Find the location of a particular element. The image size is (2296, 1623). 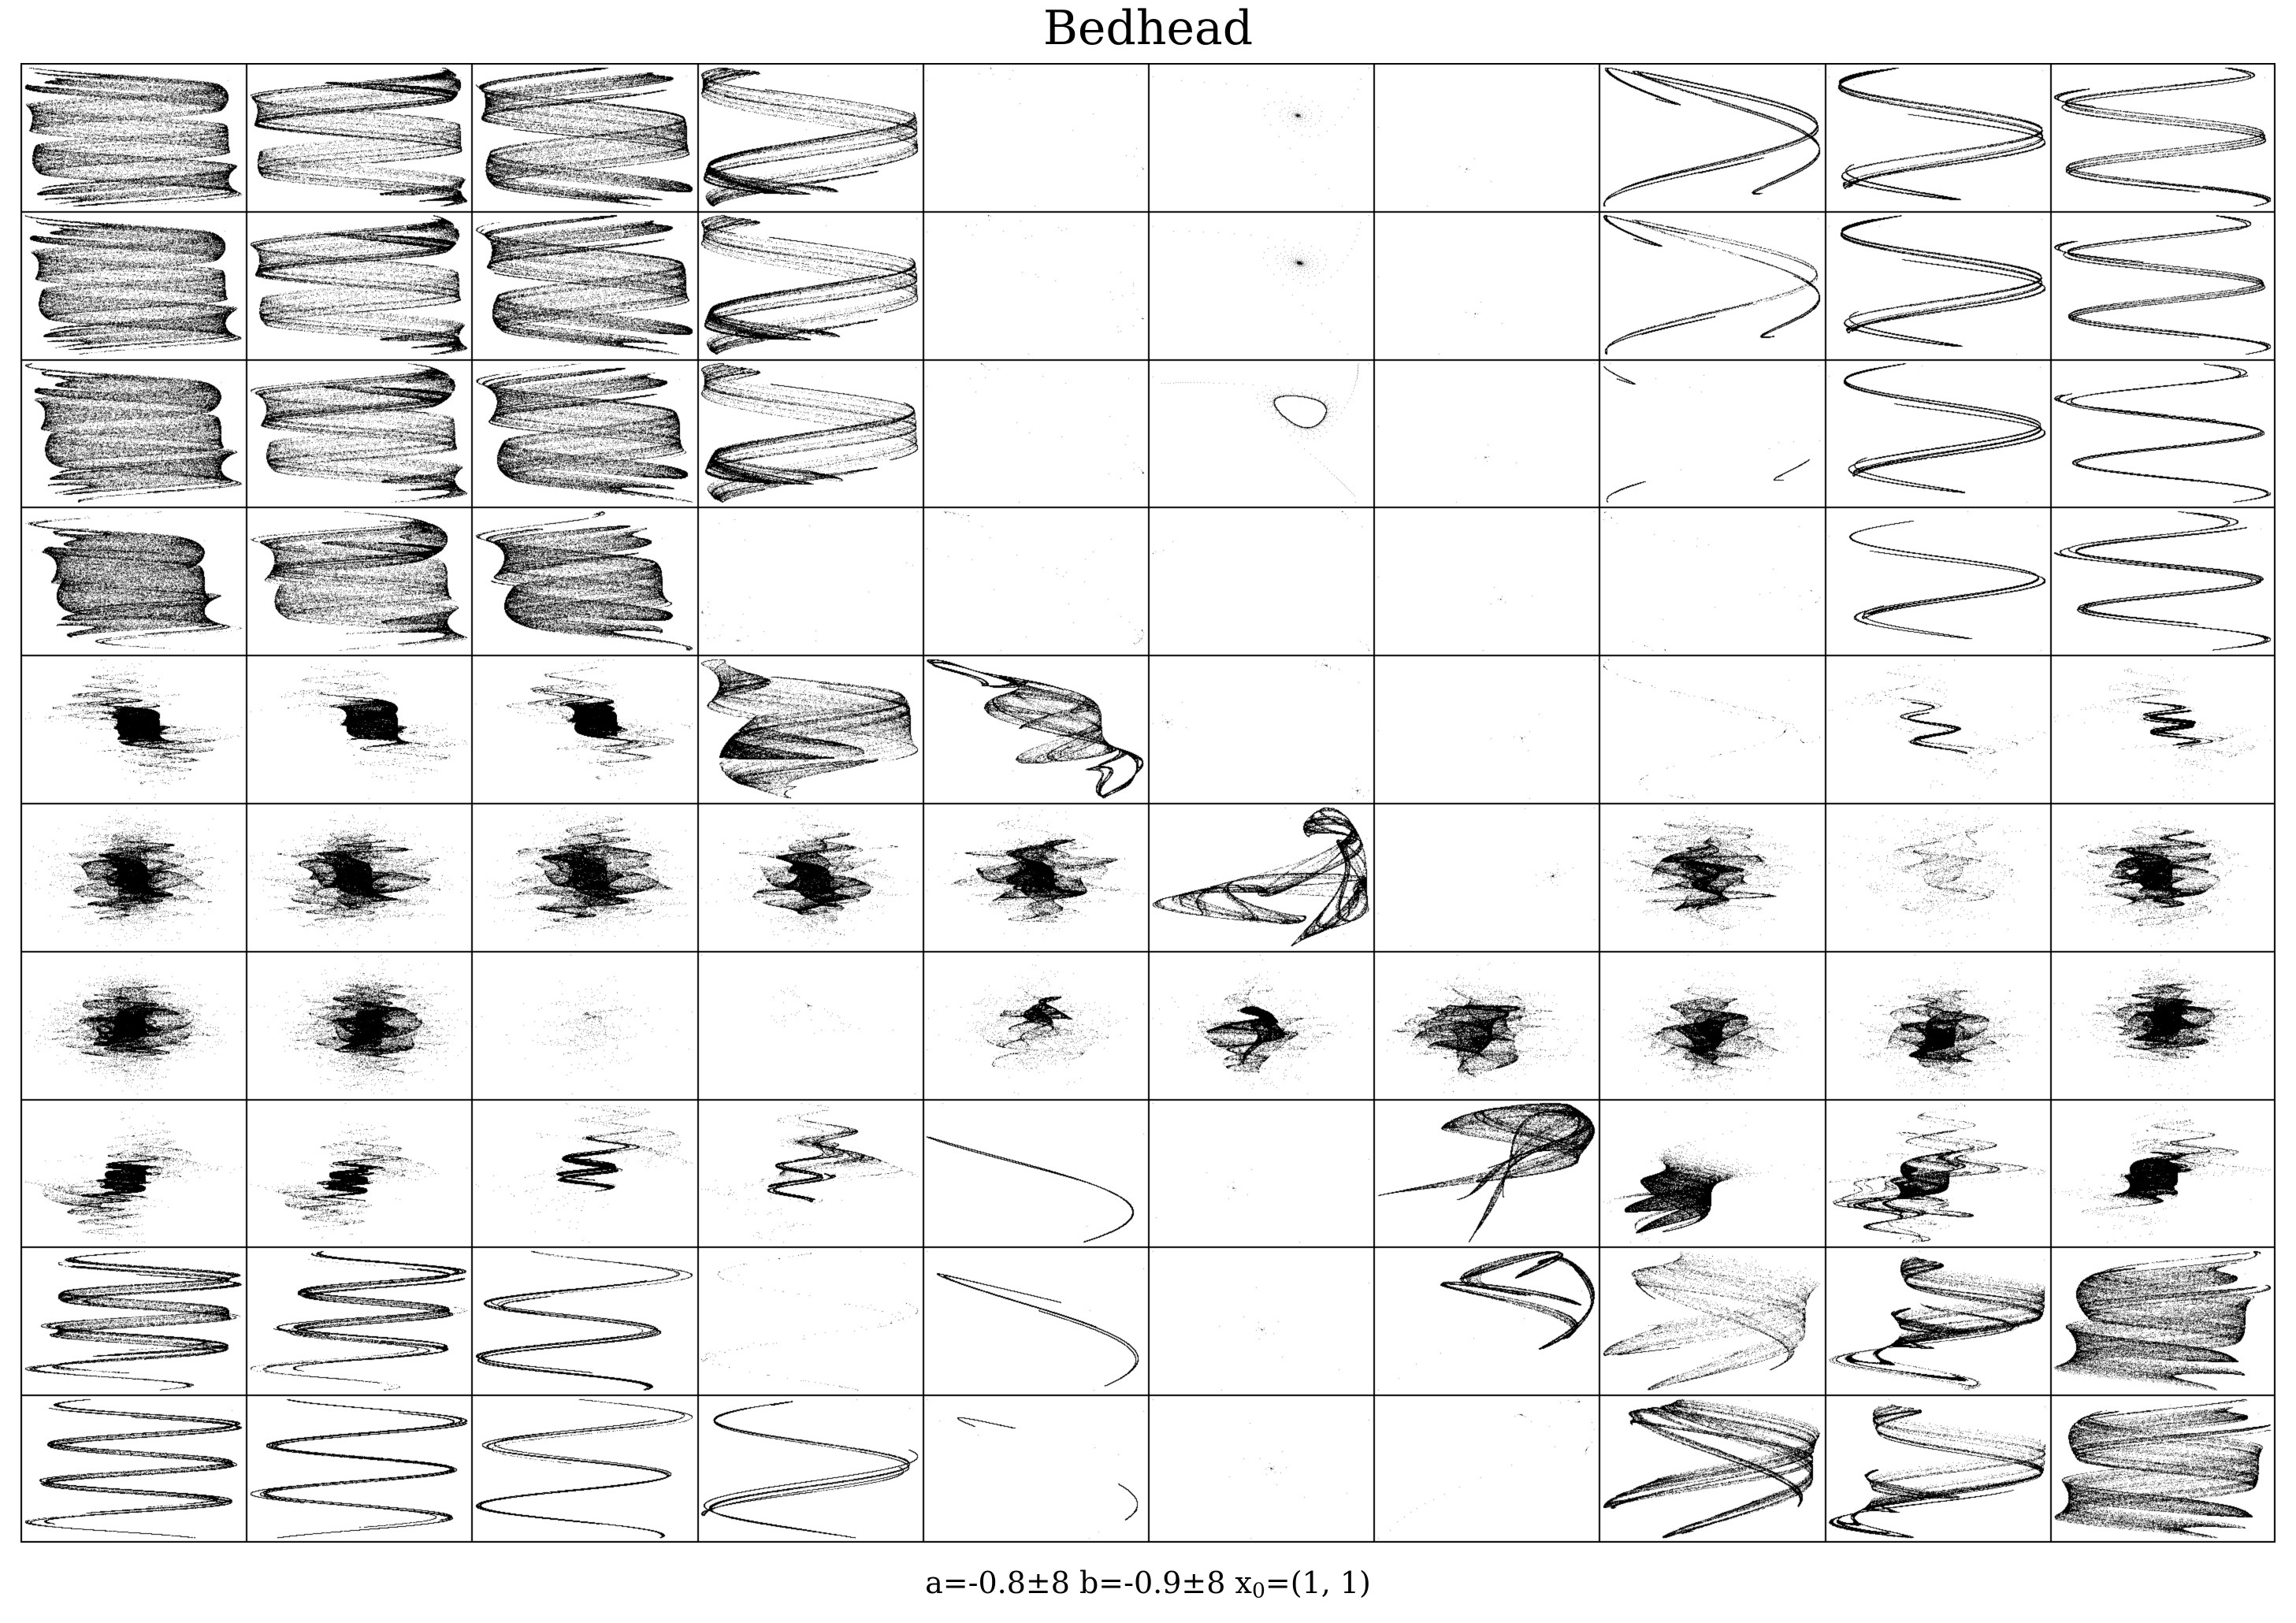

caption-suffix: =(1, 1) is located at coordinates (1318, 1582).